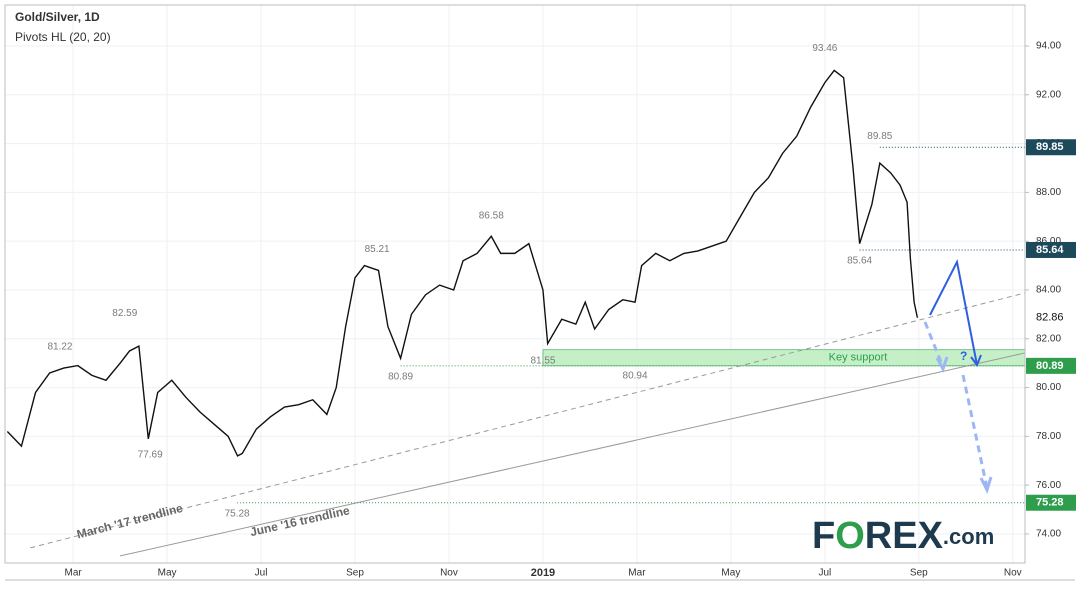 This screenshot has width=1080, height=590. Describe the element at coordinates (879, 136) in the screenshot. I see `pivot-label: 89.85` at that location.